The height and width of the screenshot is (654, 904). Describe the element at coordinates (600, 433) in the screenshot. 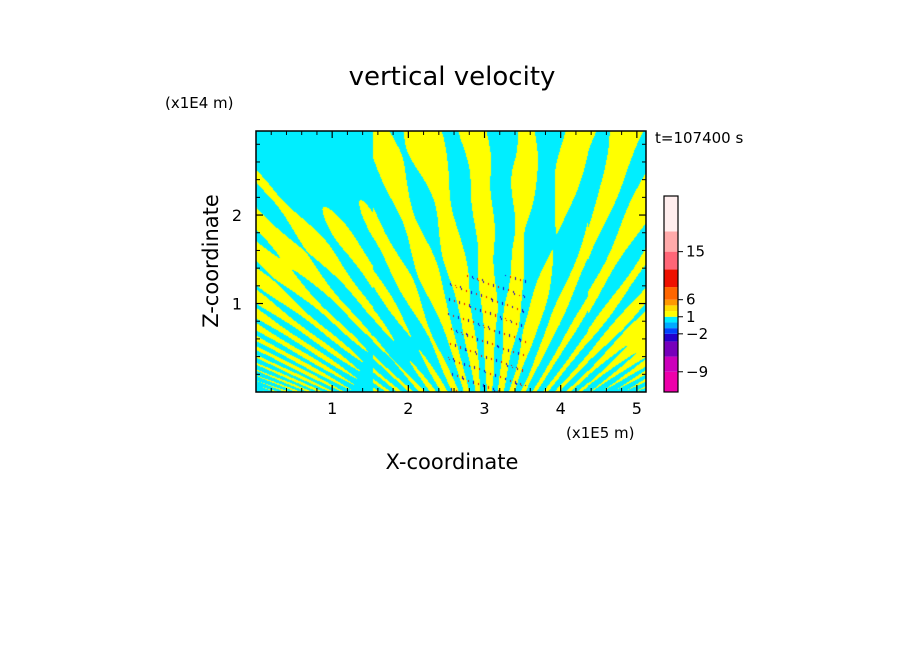

I see `x-scale-label: (x1E5 m)` at that location.